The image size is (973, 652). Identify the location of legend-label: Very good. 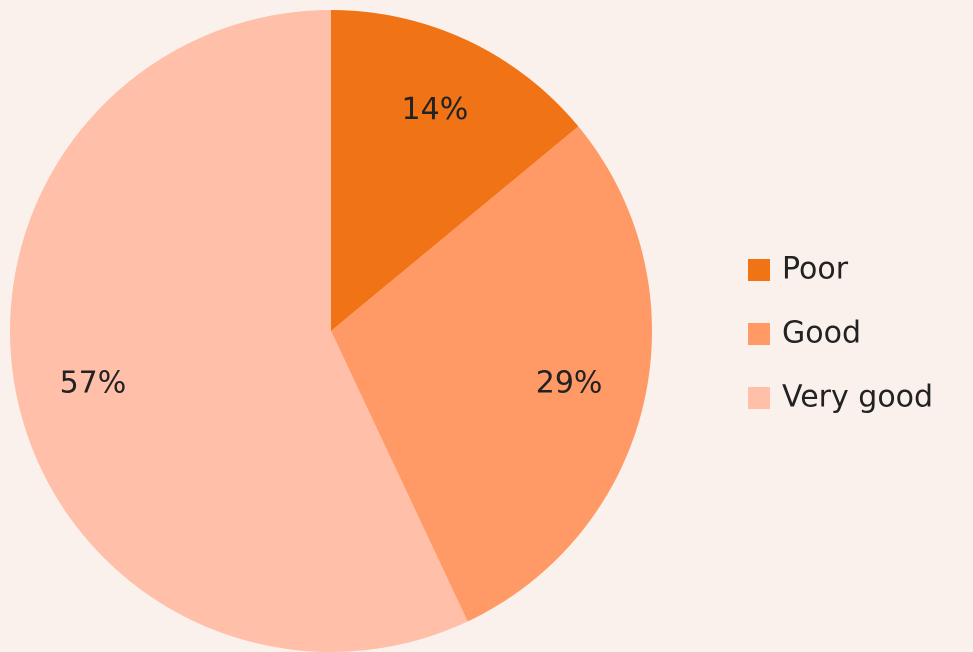
(857, 397).